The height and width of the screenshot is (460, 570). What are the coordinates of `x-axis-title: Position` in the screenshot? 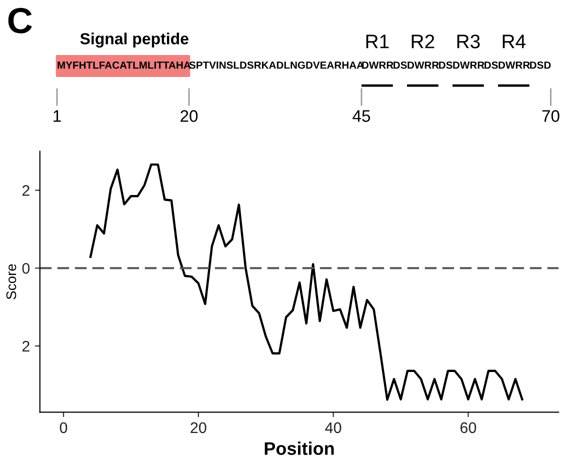 It's located at (299, 448).